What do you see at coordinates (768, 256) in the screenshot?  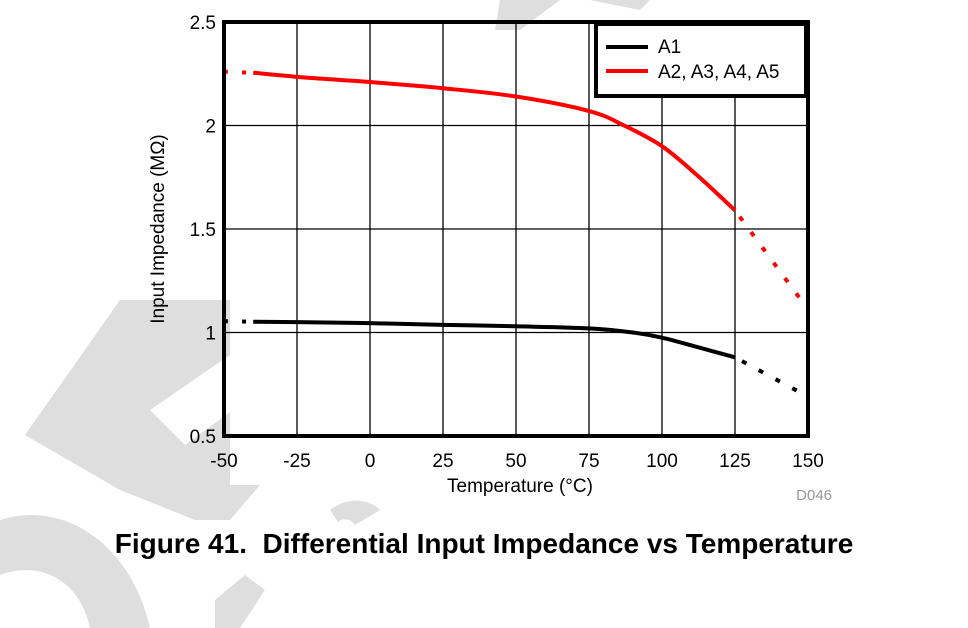 I see `series-a2-a5-extrapolated-high` at bounding box center [768, 256].